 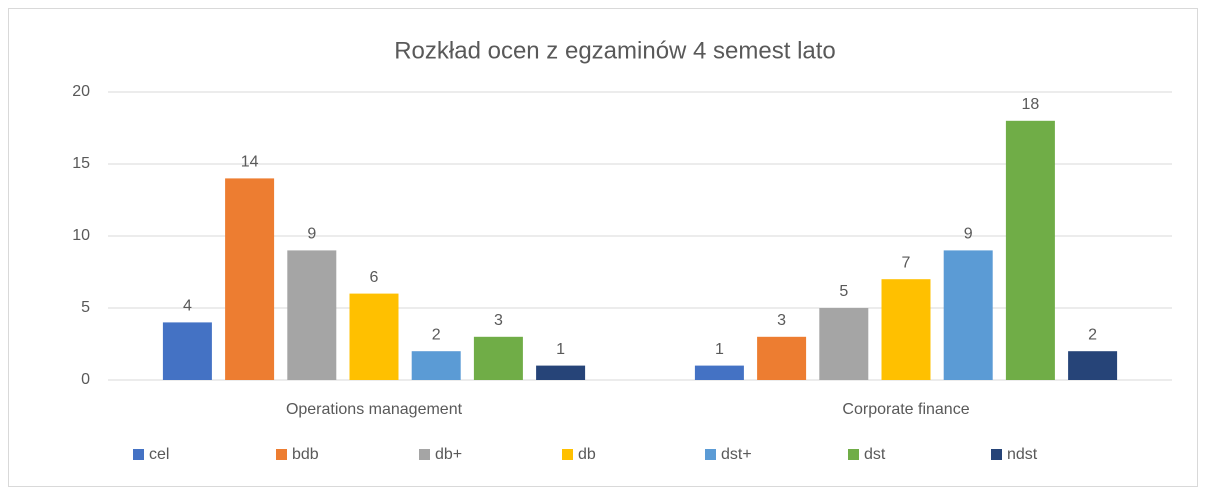 What do you see at coordinates (81, 91) in the screenshot?
I see `y-tick-label: 20` at bounding box center [81, 91].